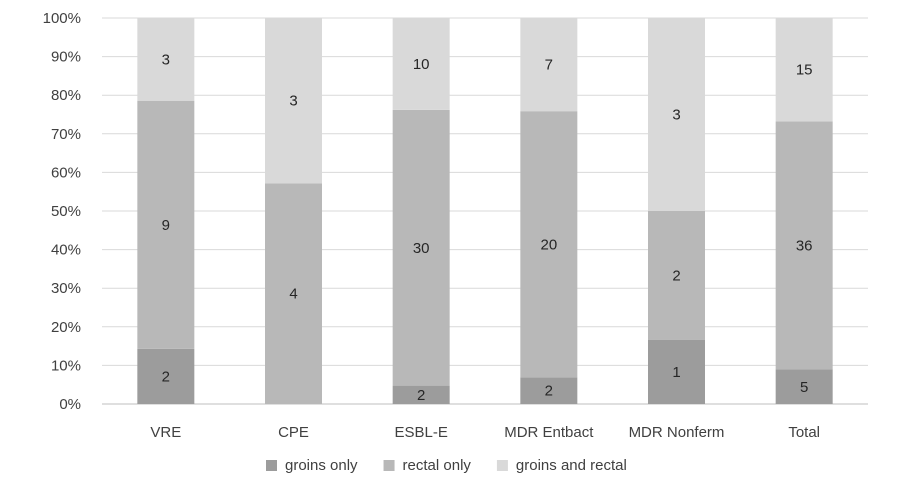  Describe the element at coordinates (420, 432) in the screenshot. I see `category-label: ESBL-E` at that location.